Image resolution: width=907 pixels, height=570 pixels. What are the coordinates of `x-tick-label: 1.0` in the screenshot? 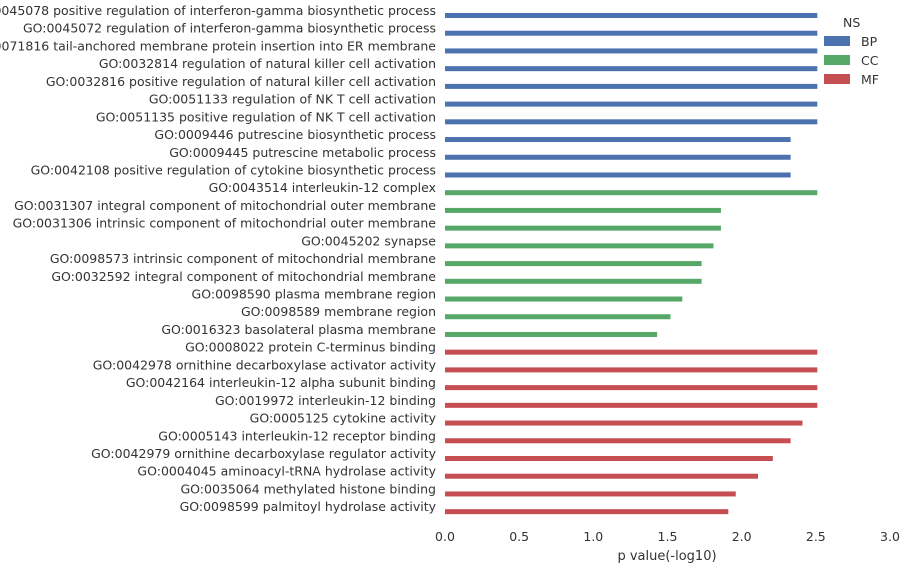 It's located at (593, 536).